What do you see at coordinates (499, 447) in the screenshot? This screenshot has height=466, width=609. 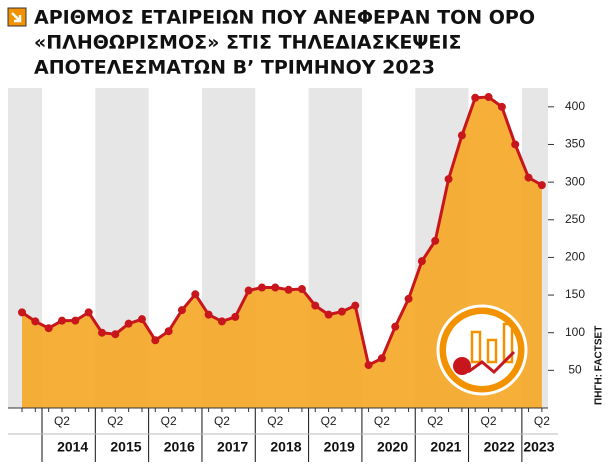 I see `year-label: 2022` at bounding box center [499, 447].